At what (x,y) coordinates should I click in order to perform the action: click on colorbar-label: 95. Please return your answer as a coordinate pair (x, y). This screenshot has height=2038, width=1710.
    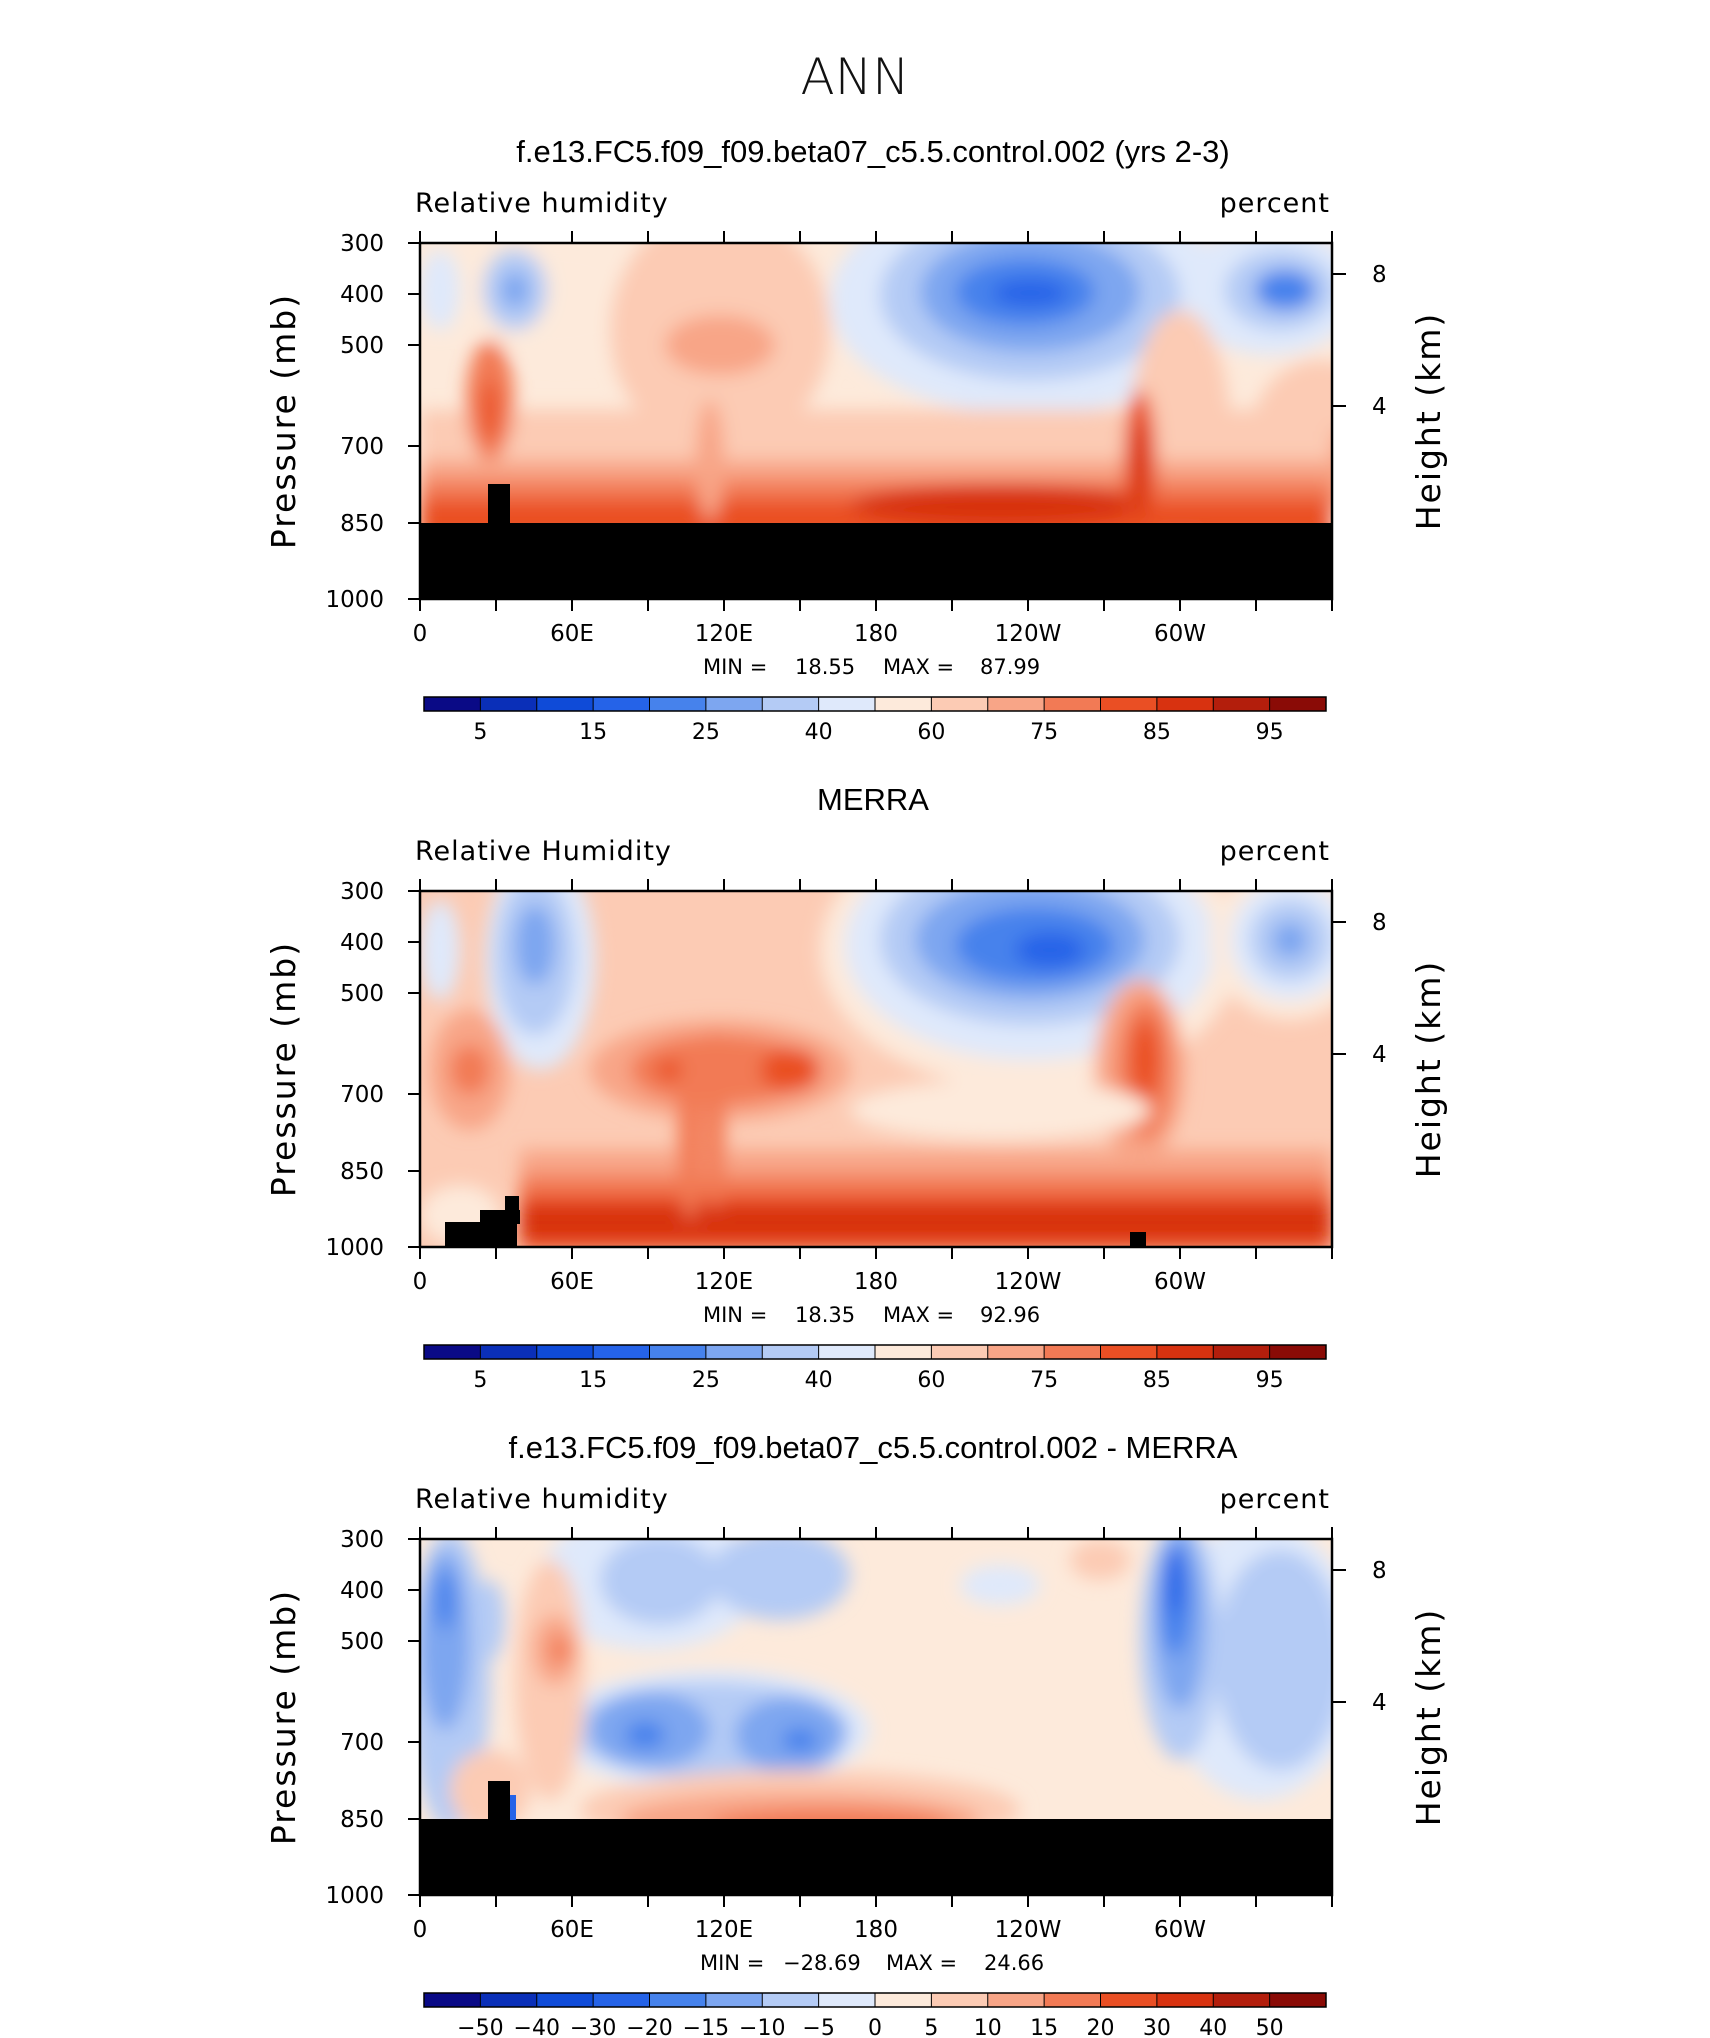
    Looking at the image, I should click on (1270, 732).